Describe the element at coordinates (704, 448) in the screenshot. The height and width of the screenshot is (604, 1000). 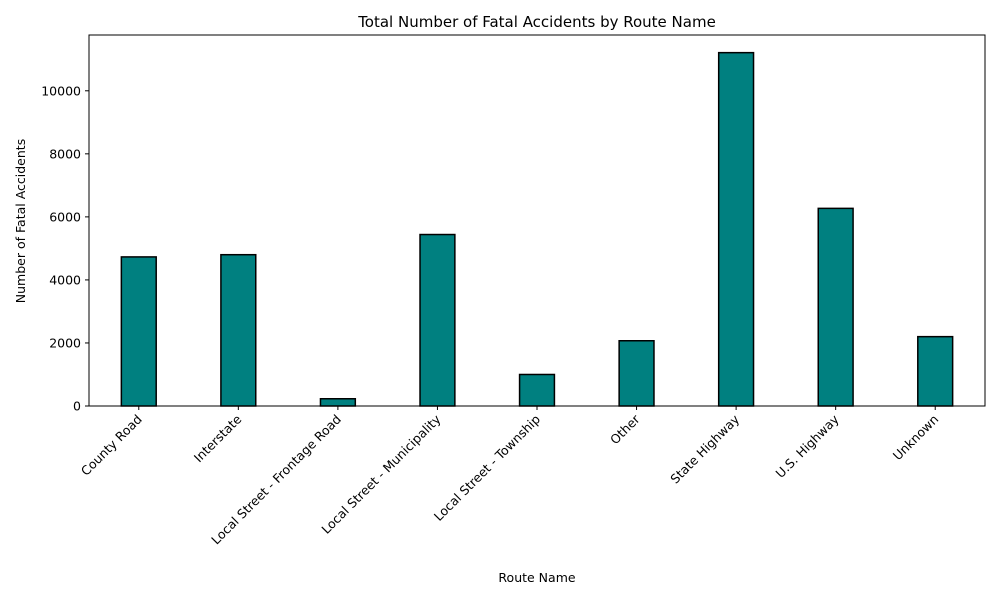
I see `x-tick-label-6: State Highway` at that location.